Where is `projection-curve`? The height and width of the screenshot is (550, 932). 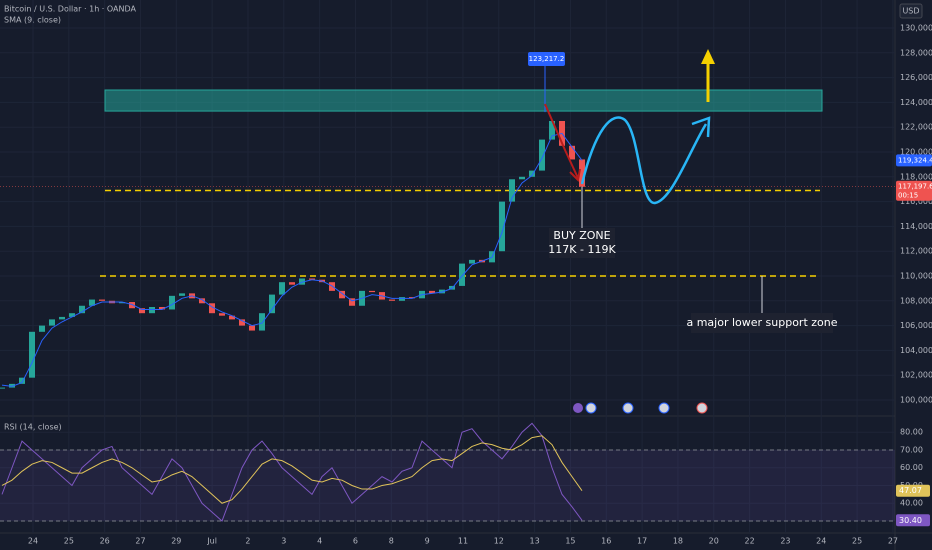 projection-curve is located at coordinates (644, 160).